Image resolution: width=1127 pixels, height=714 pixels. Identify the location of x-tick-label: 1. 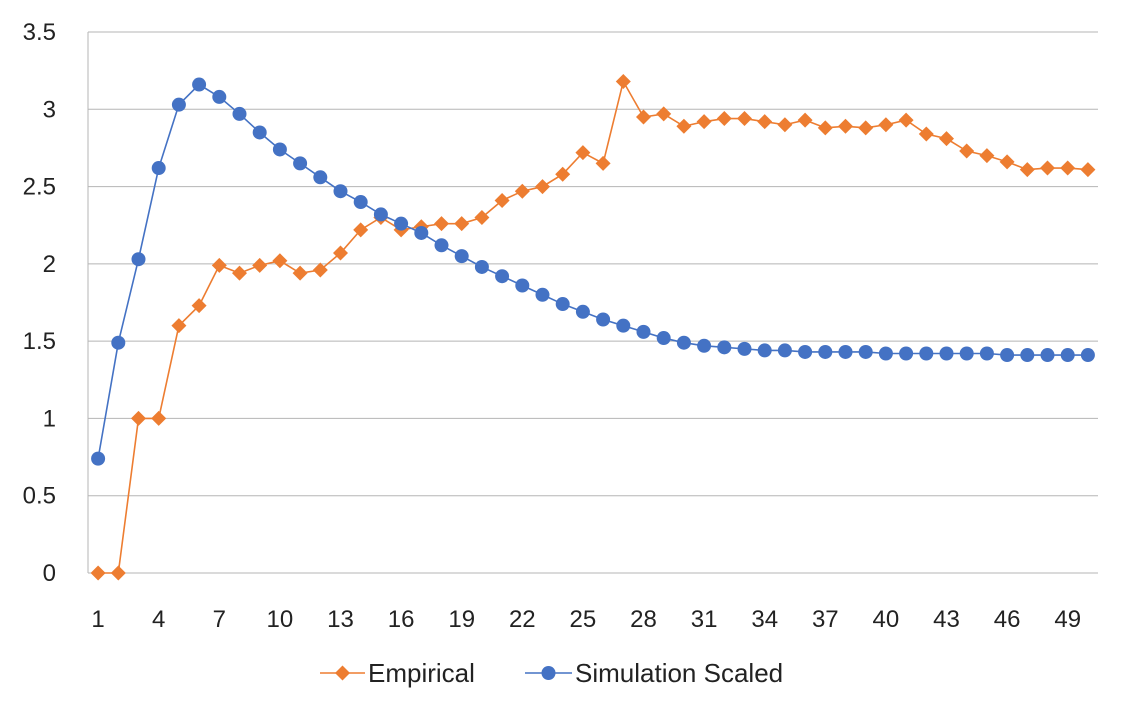
(97, 619).